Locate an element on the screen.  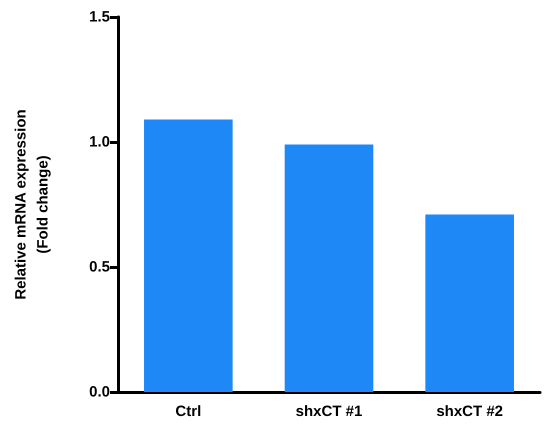
x-tick-label: Ctrl is located at coordinates (188, 411).